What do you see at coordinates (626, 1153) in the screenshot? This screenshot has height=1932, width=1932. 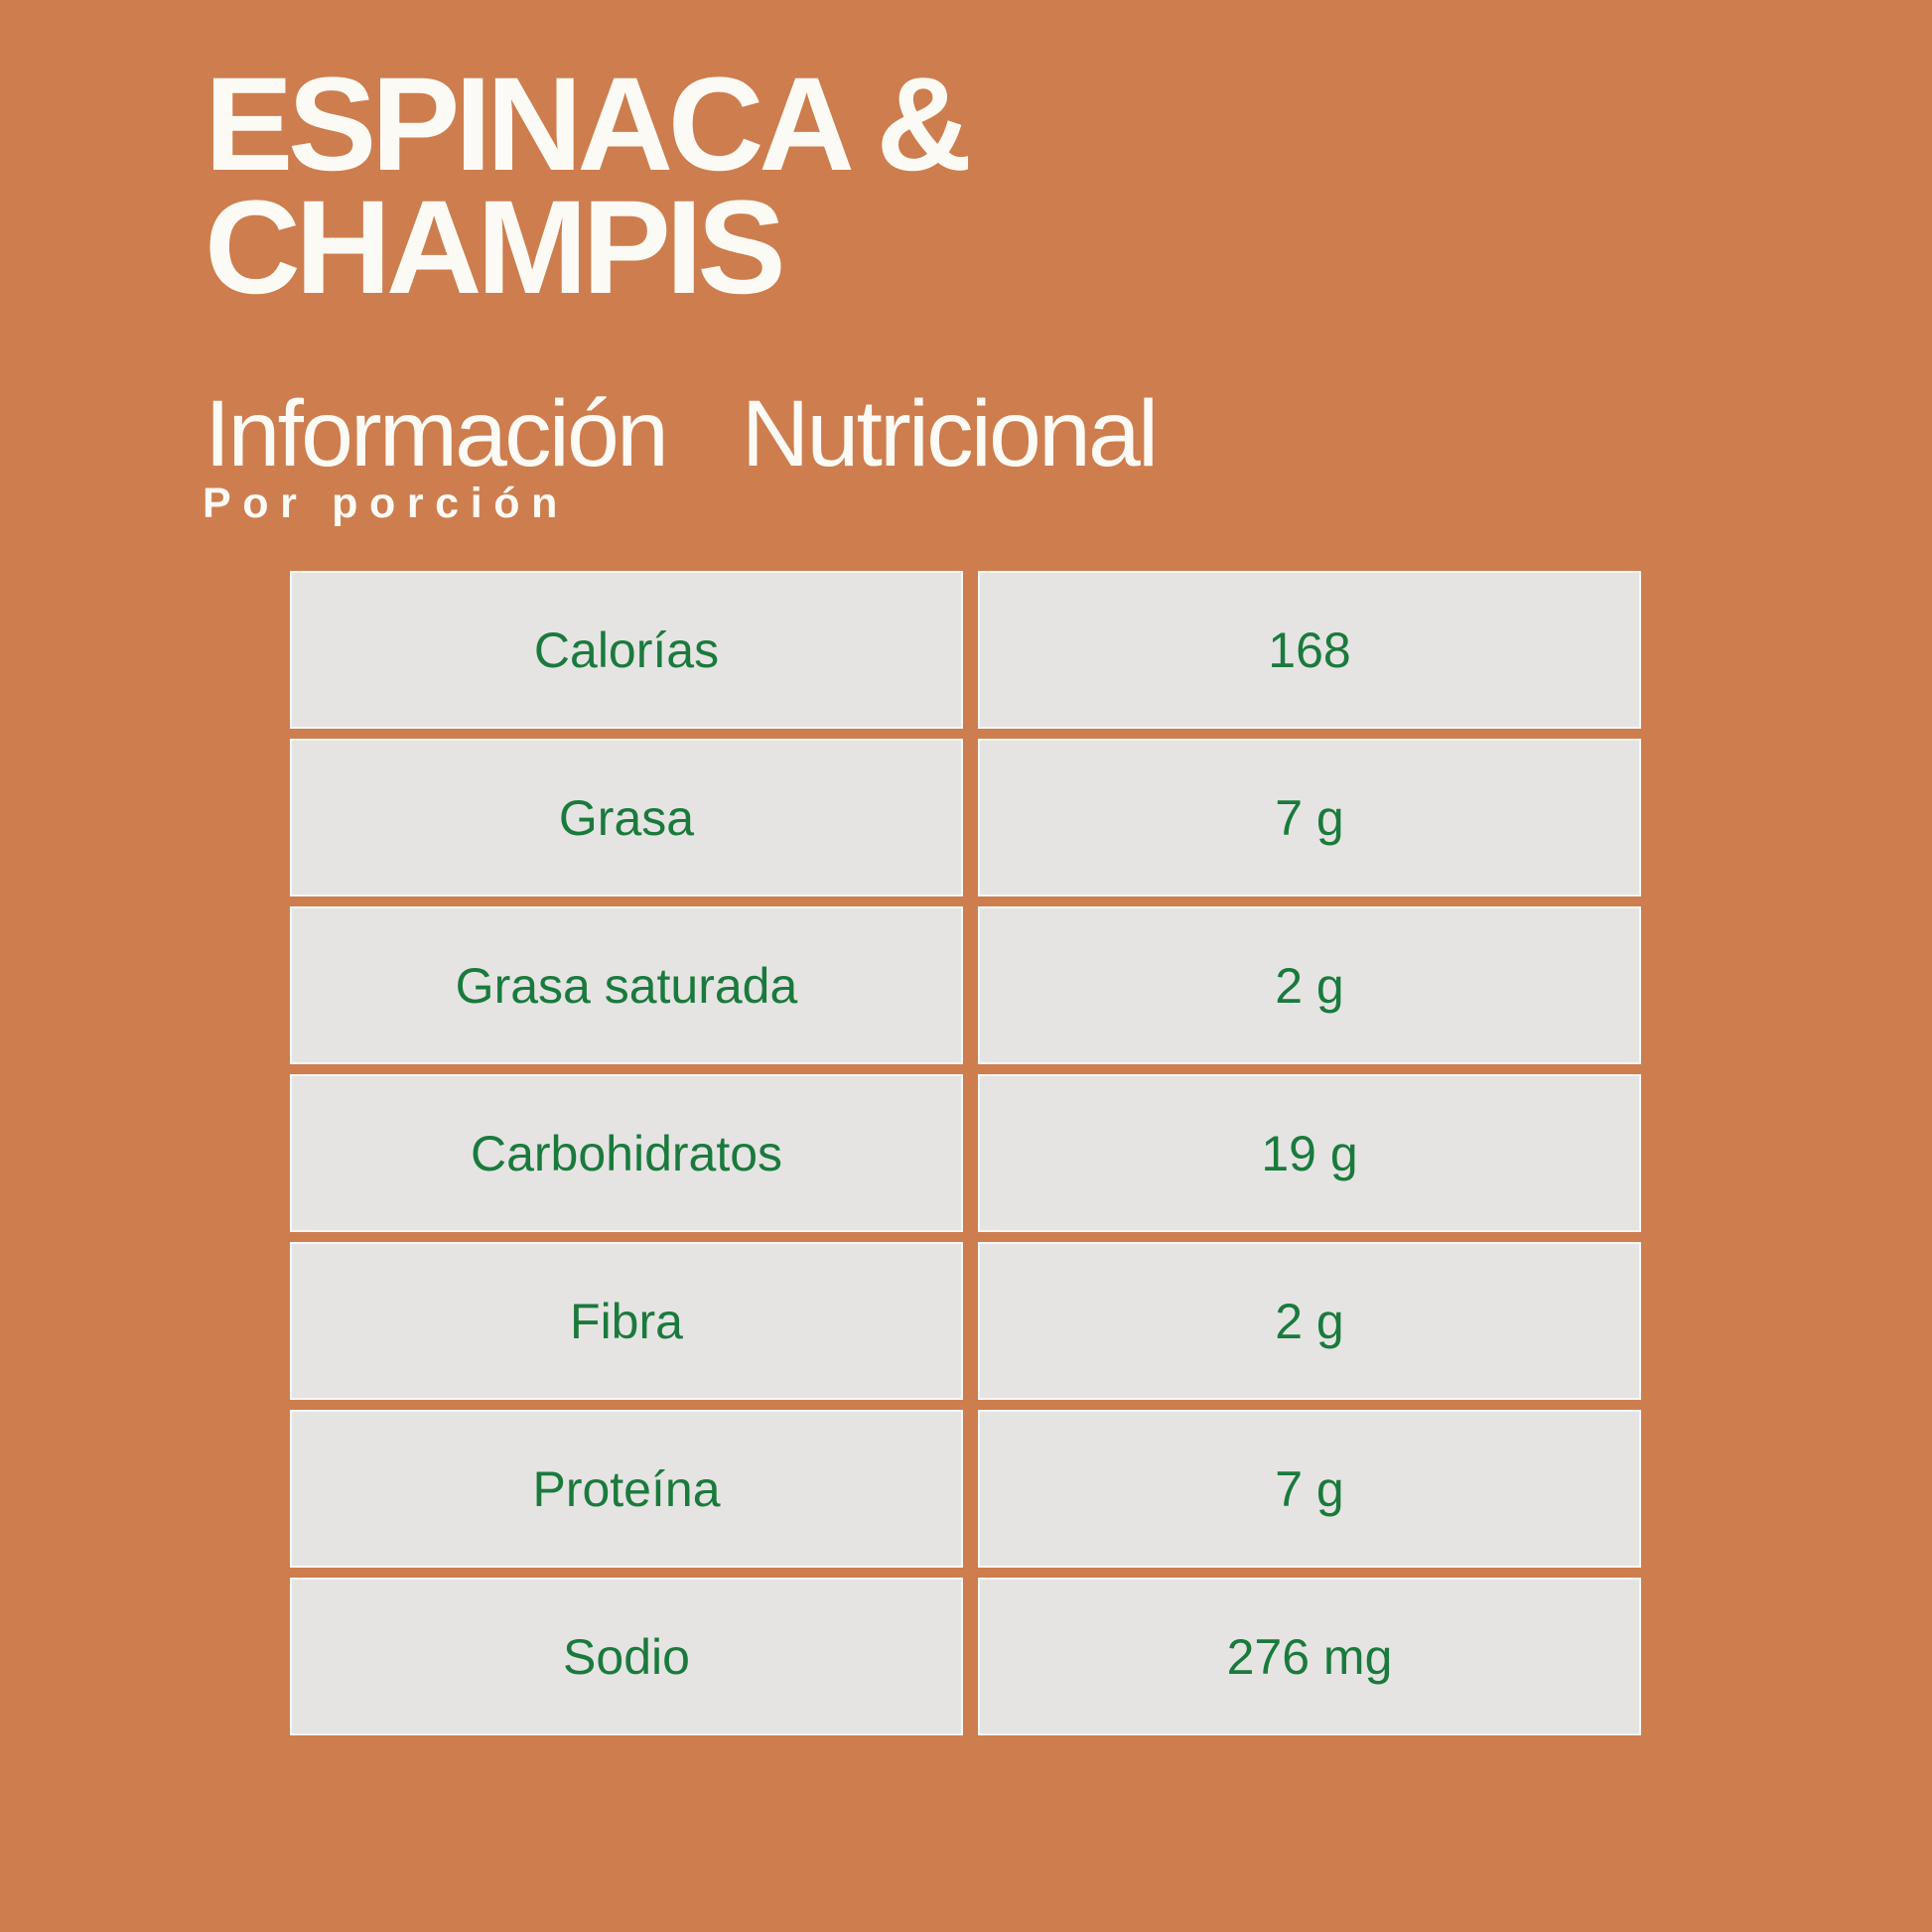 I see `nutrient-label-cell: Carbohidratos` at bounding box center [626, 1153].